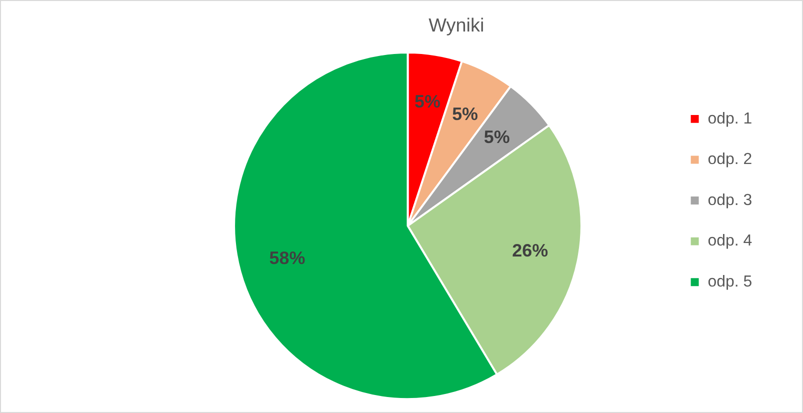  What do you see at coordinates (730, 119) in the screenshot?
I see `legend-label: odp. 1` at bounding box center [730, 119].